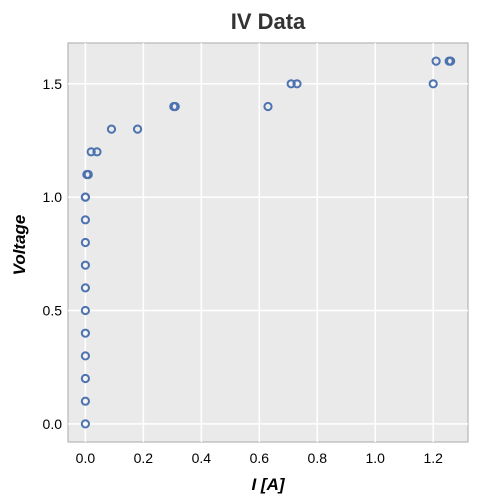 This screenshot has width=478, height=503. What do you see at coordinates (53, 197) in the screenshot?
I see `y-tick-label: 1.0` at bounding box center [53, 197].